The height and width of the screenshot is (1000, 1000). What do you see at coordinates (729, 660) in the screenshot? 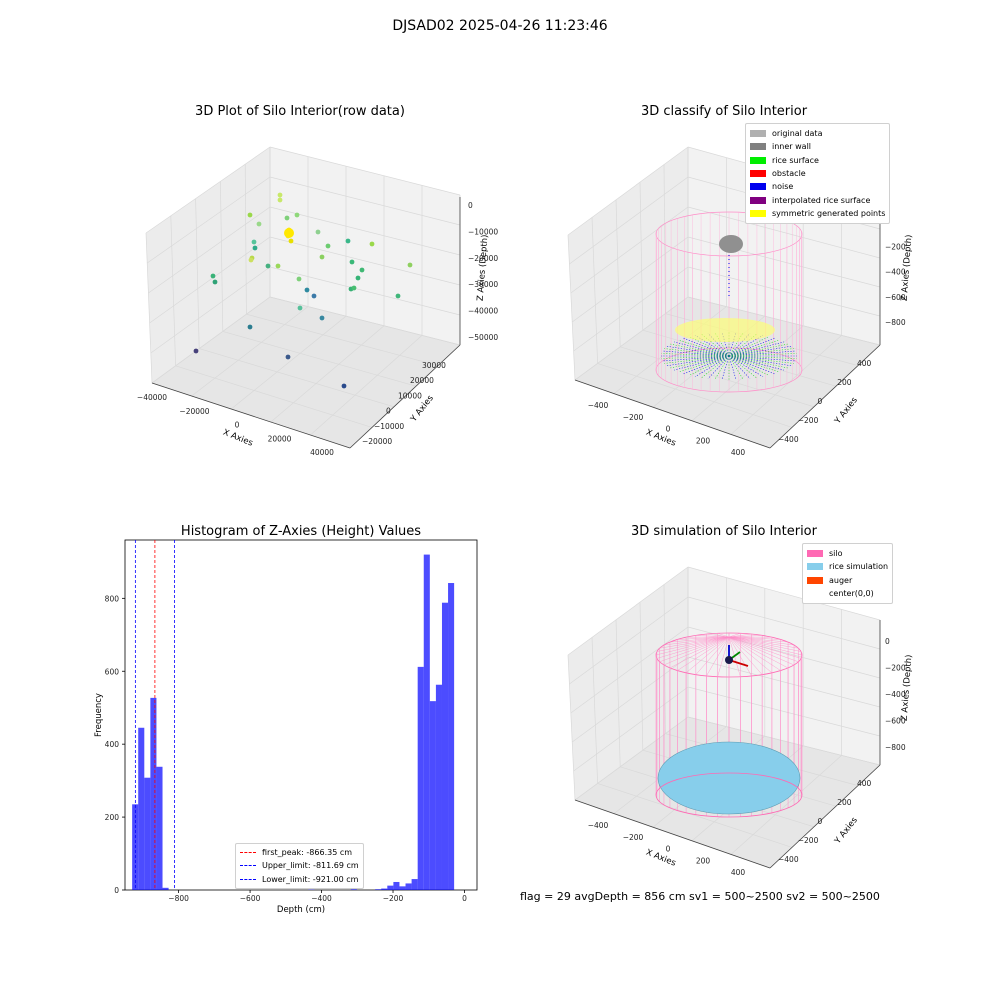
I see `center-marker` at bounding box center [729, 660].